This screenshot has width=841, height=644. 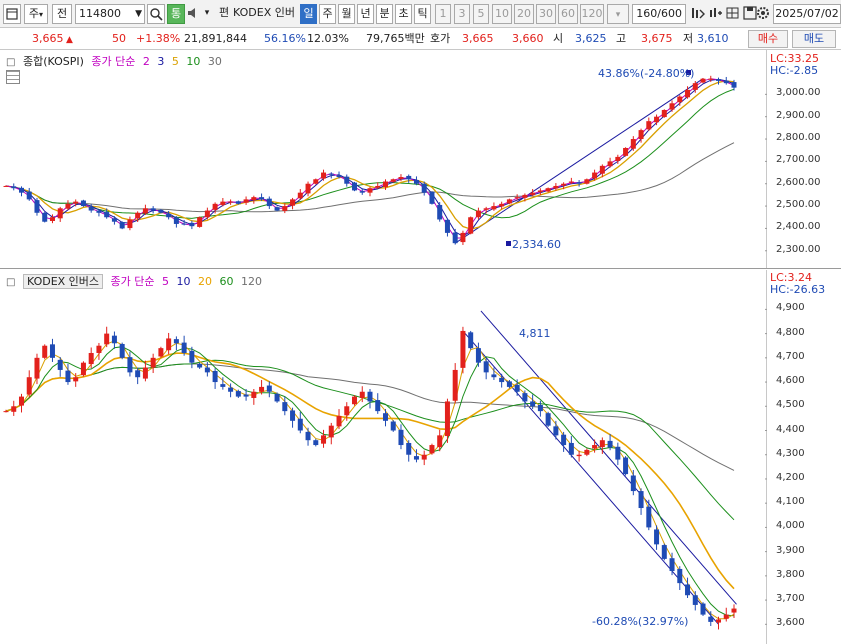 I want to click on grid-icon, so click(x=733, y=14).